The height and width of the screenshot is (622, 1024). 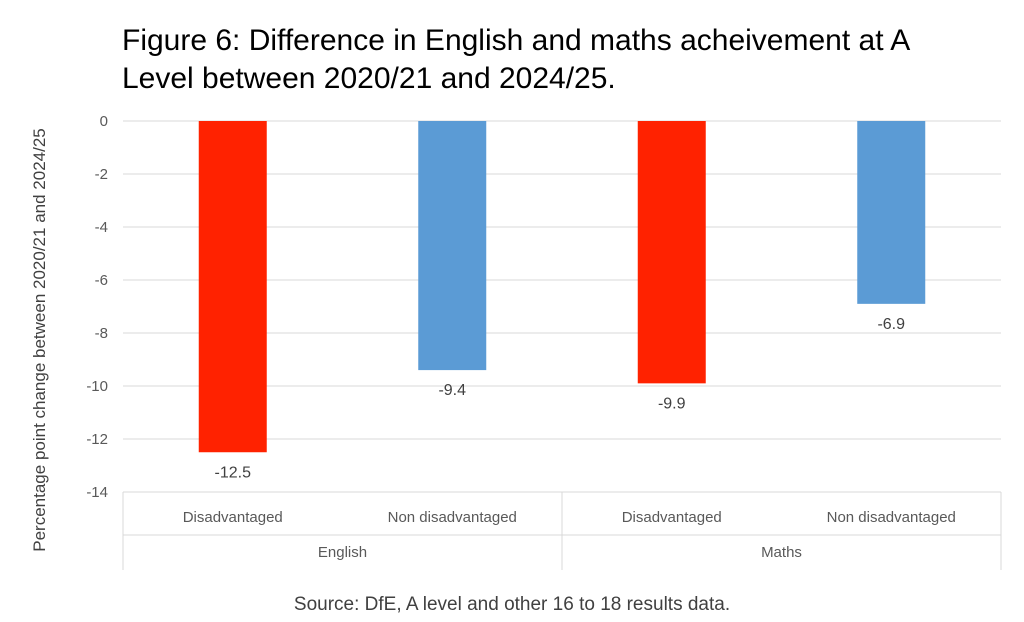 What do you see at coordinates (452, 390) in the screenshot?
I see `data-label: -9.4` at bounding box center [452, 390].